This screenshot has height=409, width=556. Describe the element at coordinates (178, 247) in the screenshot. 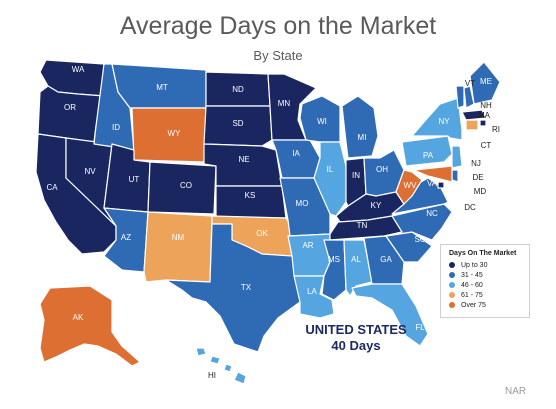

I see `state-nm` at that location.